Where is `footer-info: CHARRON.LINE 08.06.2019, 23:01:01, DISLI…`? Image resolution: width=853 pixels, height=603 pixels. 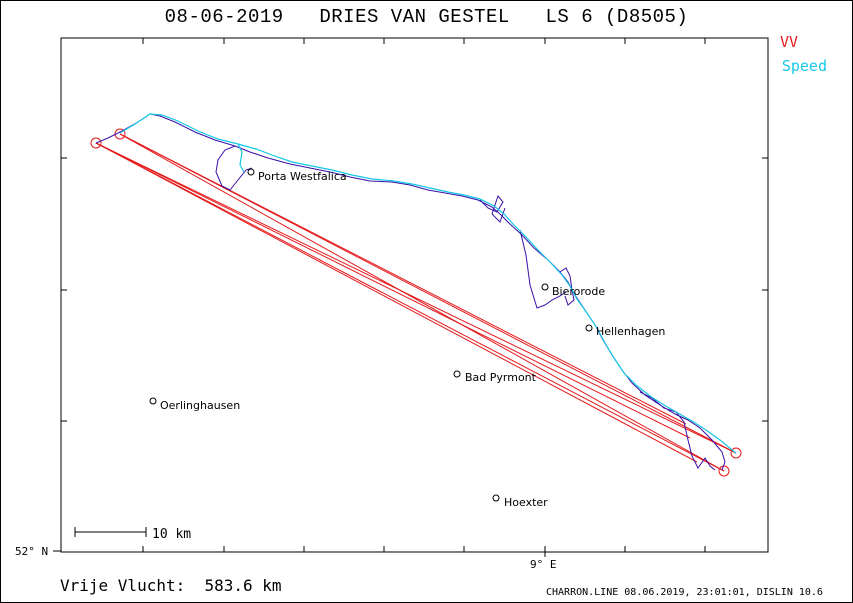 footer-info: CHARRON.LINE 08.06.2019, 23:01:01, DISLI… is located at coordinates (684, 592).